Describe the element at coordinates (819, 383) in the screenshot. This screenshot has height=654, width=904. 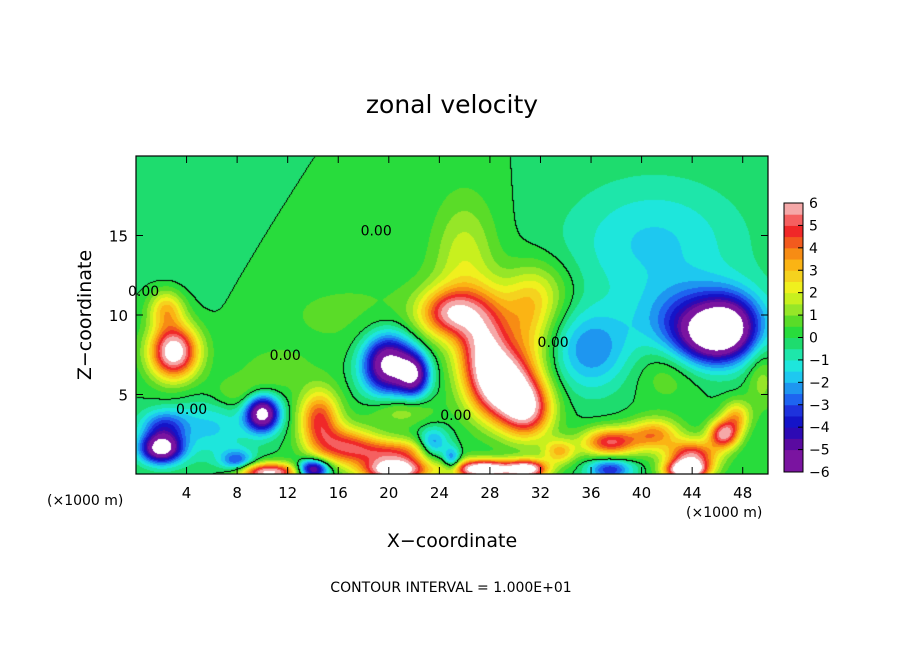
I see `colorbar-tick-label: −2` at that location.